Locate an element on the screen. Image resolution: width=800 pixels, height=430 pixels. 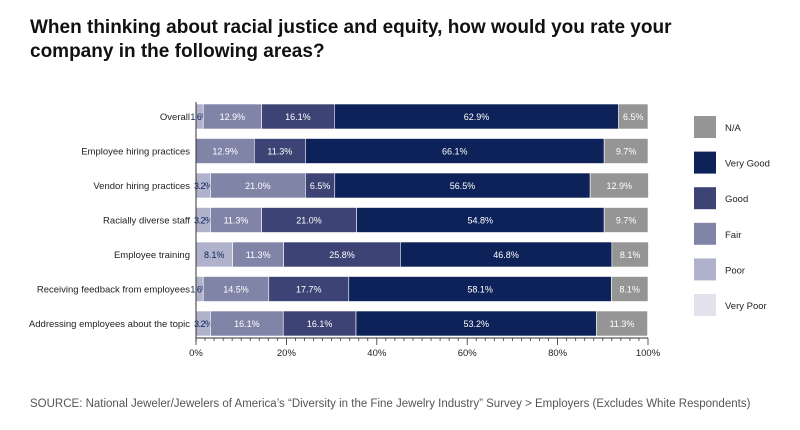
data-label: 25.8% is located at coordinates (342, 255).